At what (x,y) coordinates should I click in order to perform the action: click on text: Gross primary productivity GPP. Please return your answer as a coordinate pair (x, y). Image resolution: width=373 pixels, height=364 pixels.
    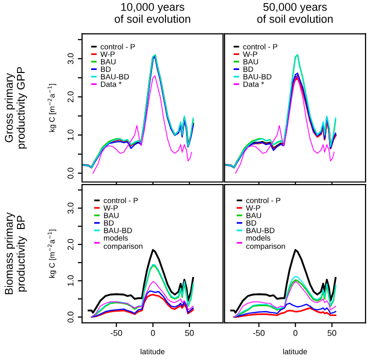
    Looking at the image, I should click on (15, 108).